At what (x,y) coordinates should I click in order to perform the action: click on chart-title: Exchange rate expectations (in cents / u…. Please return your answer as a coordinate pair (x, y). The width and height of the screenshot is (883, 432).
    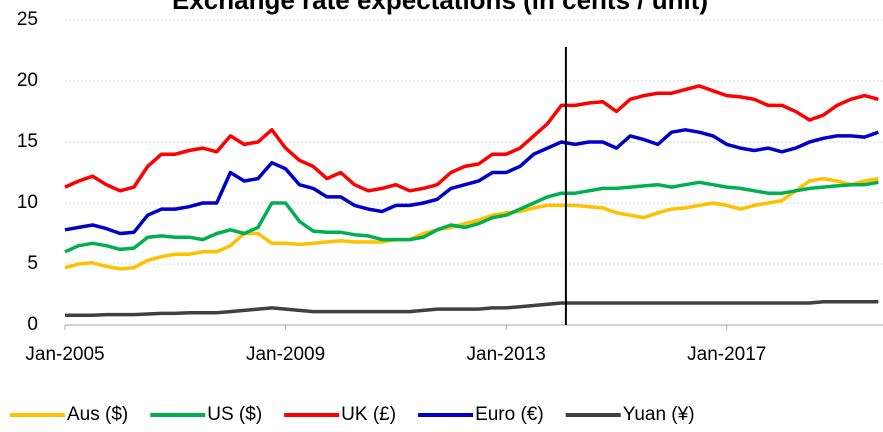
    Looking at the image, I should click on (440, 7).